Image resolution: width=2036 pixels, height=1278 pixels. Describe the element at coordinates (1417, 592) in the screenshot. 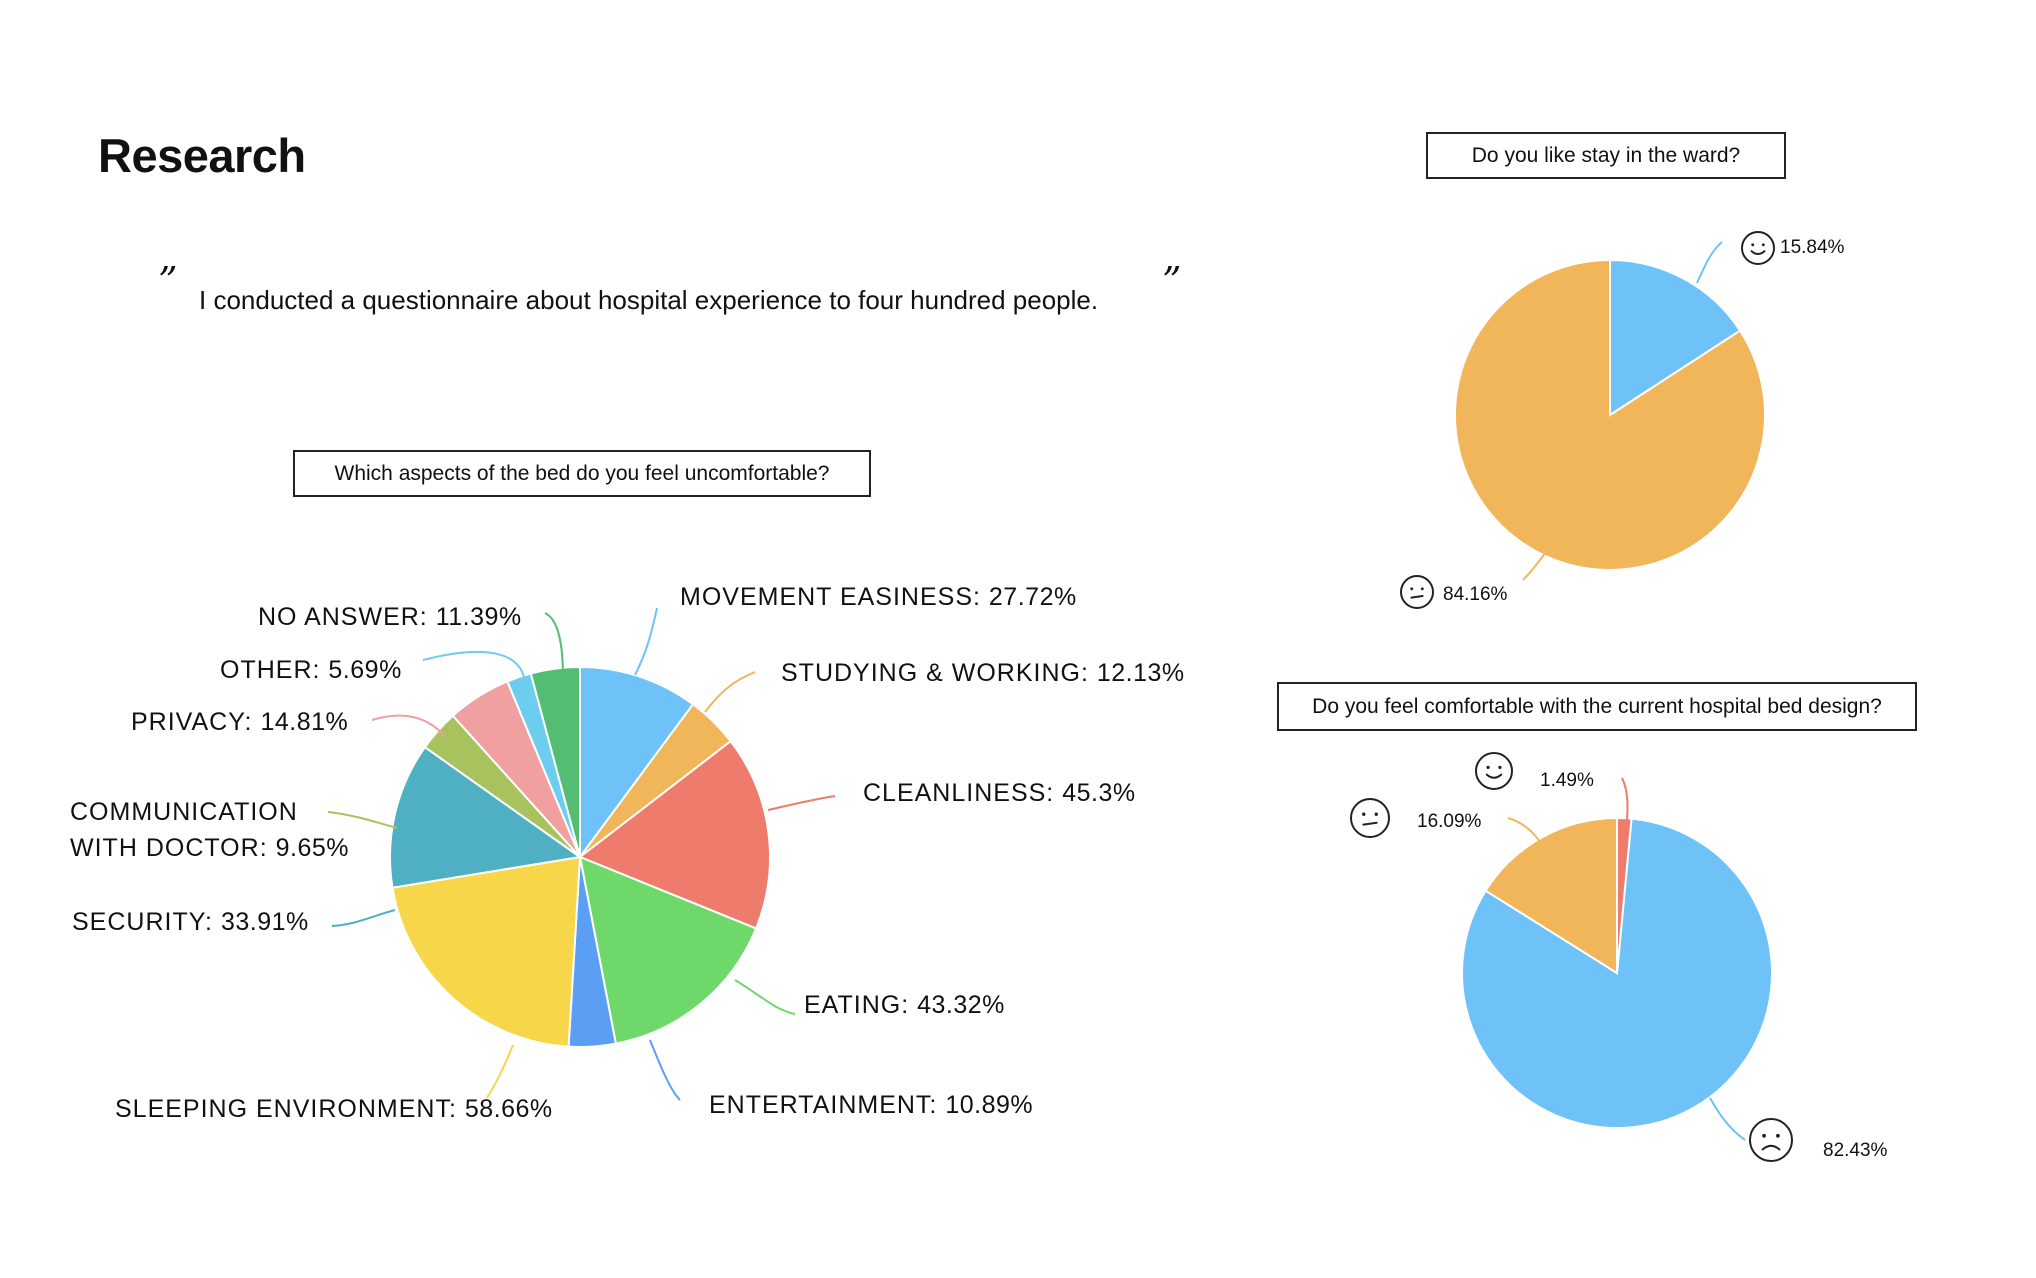

I see `ward-neutral-face-icon` at that location.